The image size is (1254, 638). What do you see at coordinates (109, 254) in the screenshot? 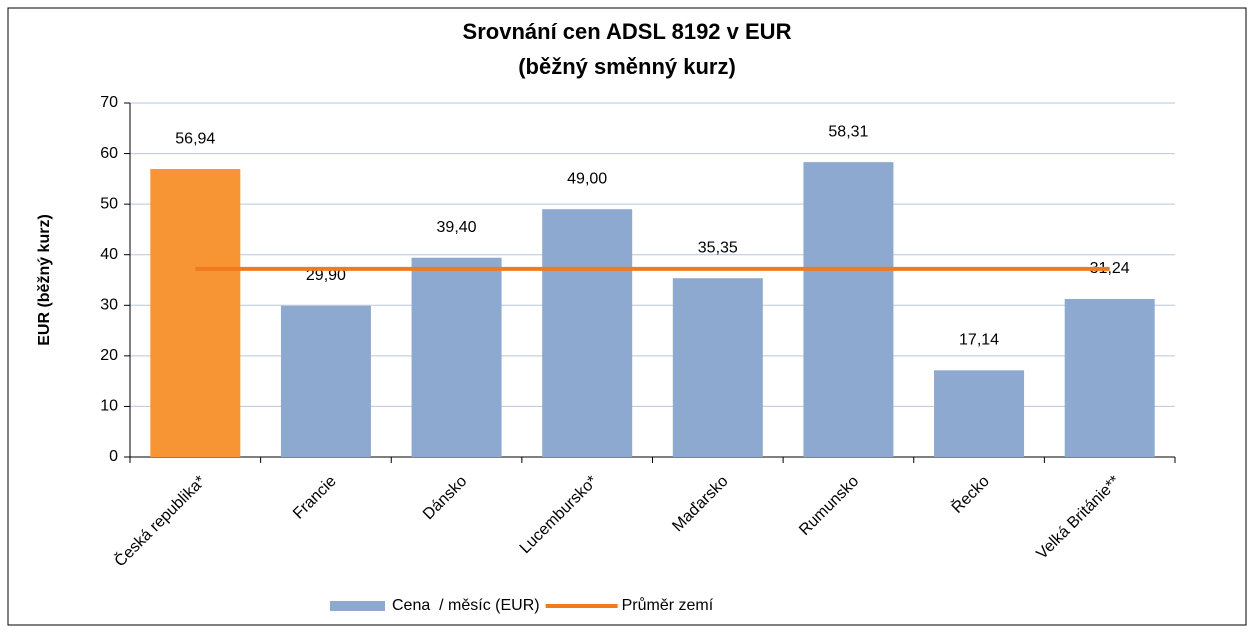
I see `y-tick-label: 40` at bounding box center [109, 254].